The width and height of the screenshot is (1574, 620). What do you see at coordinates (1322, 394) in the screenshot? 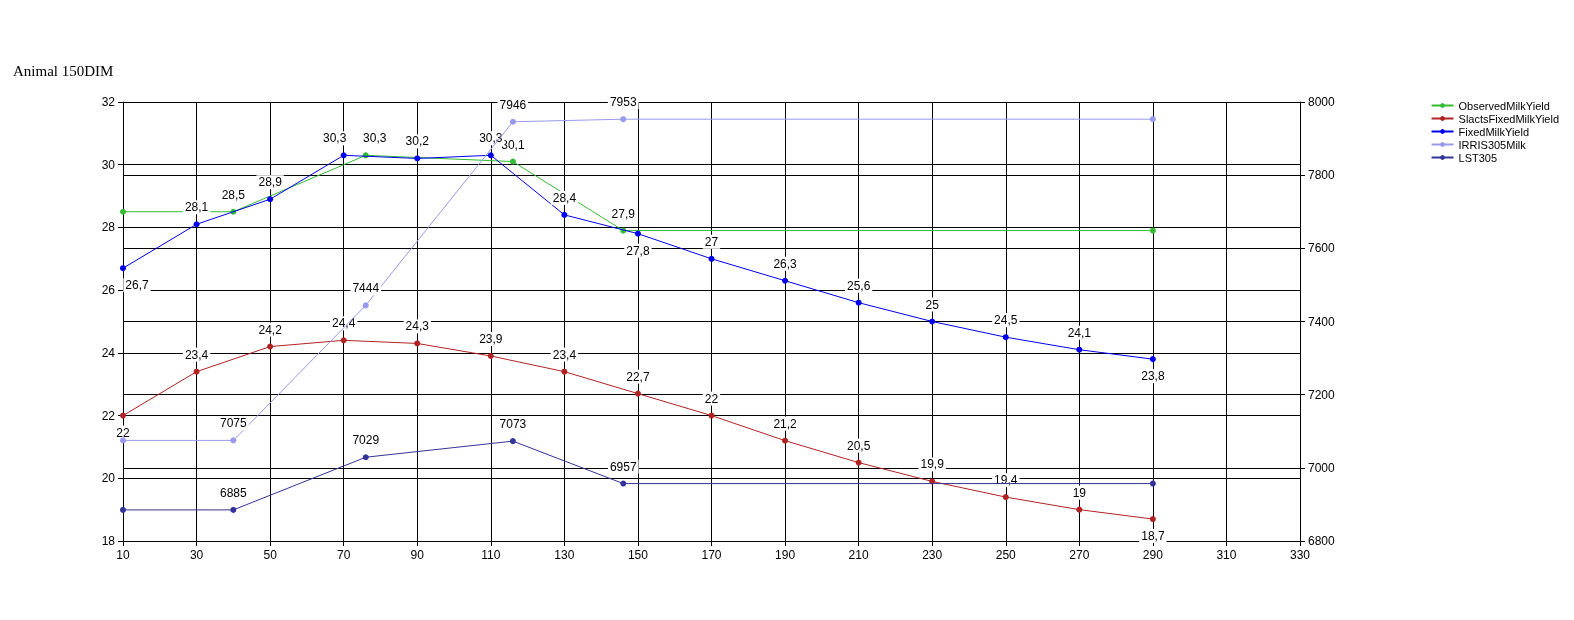
I see `y2-tick-label: 7200` at bounding box center [1322, 394].